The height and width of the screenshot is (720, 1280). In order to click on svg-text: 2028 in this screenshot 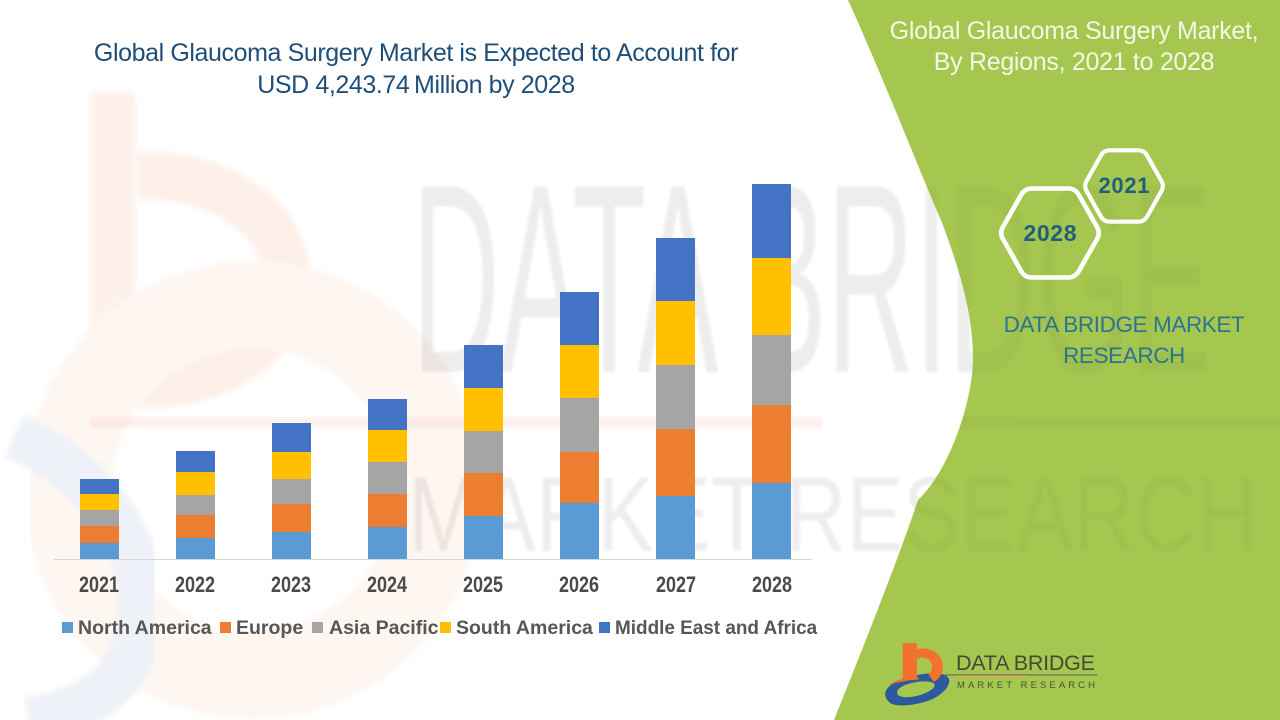, I will do `click(1050, 233)`.